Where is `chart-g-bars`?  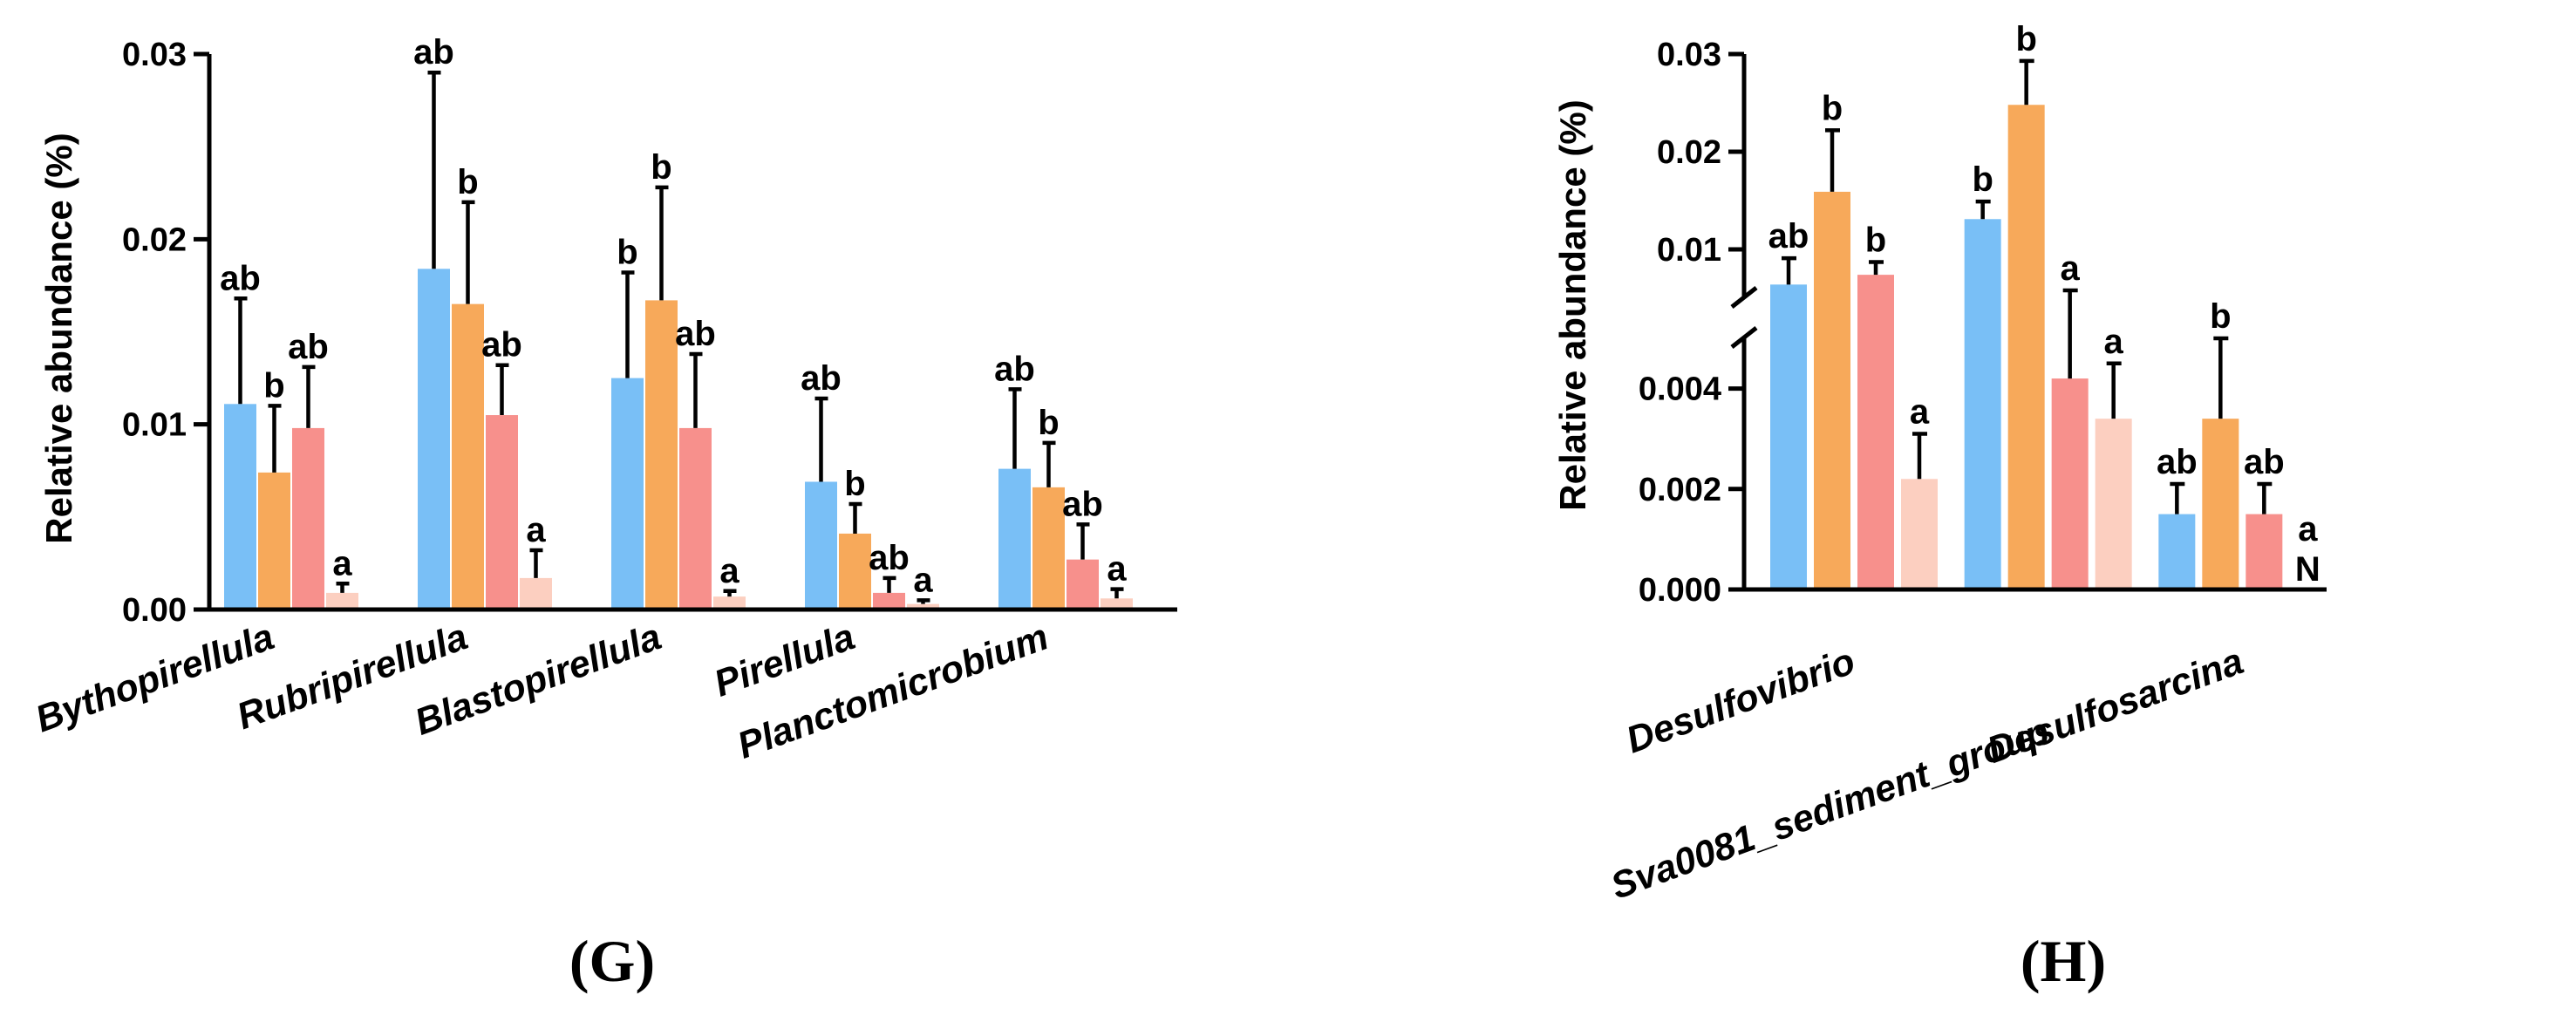
chart-g-bars is located at coordinates (679, 439).